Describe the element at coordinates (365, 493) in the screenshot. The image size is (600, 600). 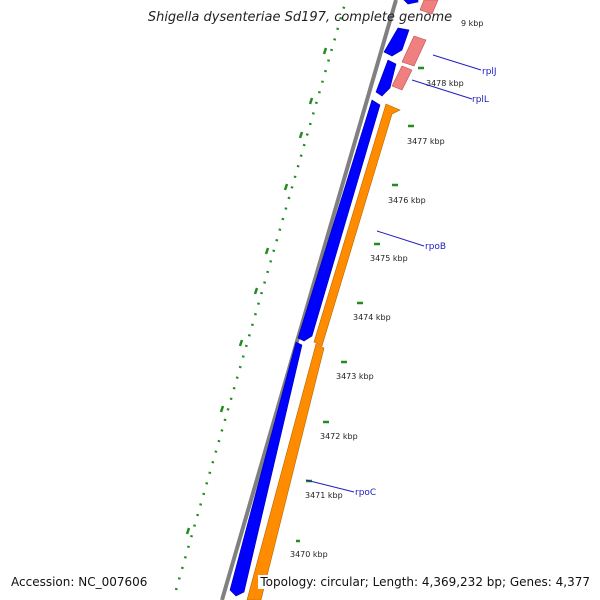
I see `gene-label-rpoC: rpoC` at that location.